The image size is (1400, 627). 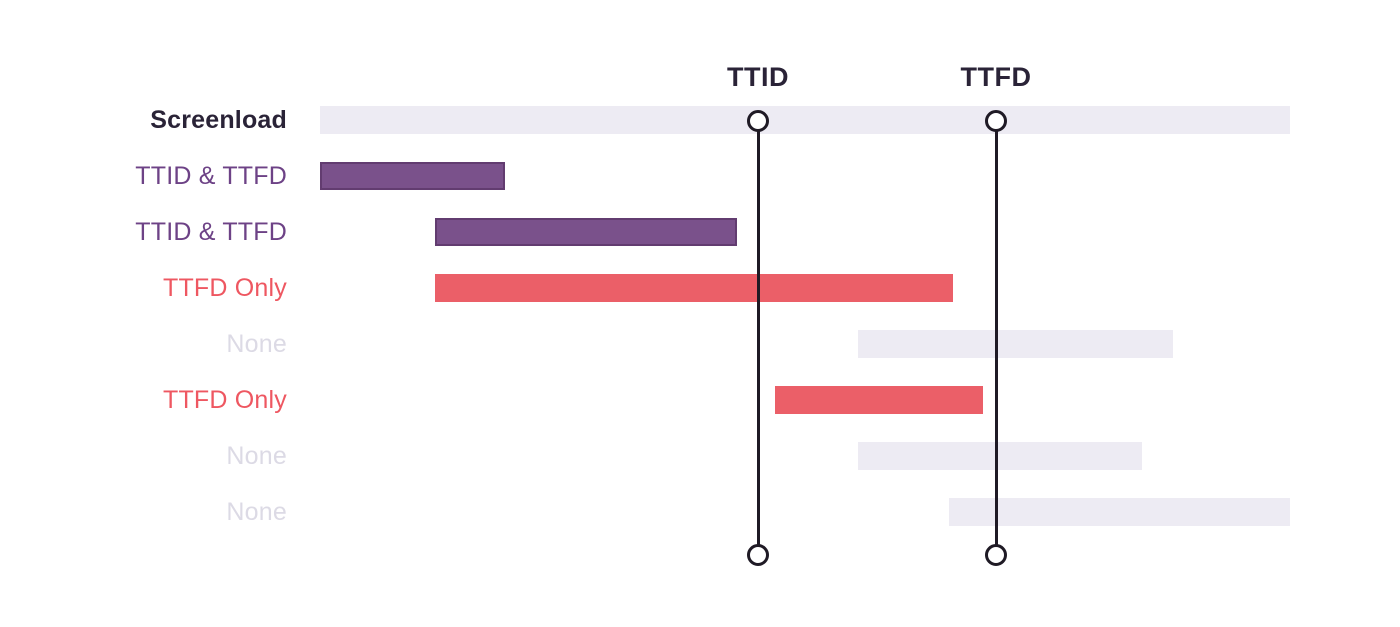 What do you see at coordinates (996, 338) in the screenshot?
I see `ttfd-marker-line` at bounding box center [996, 338].